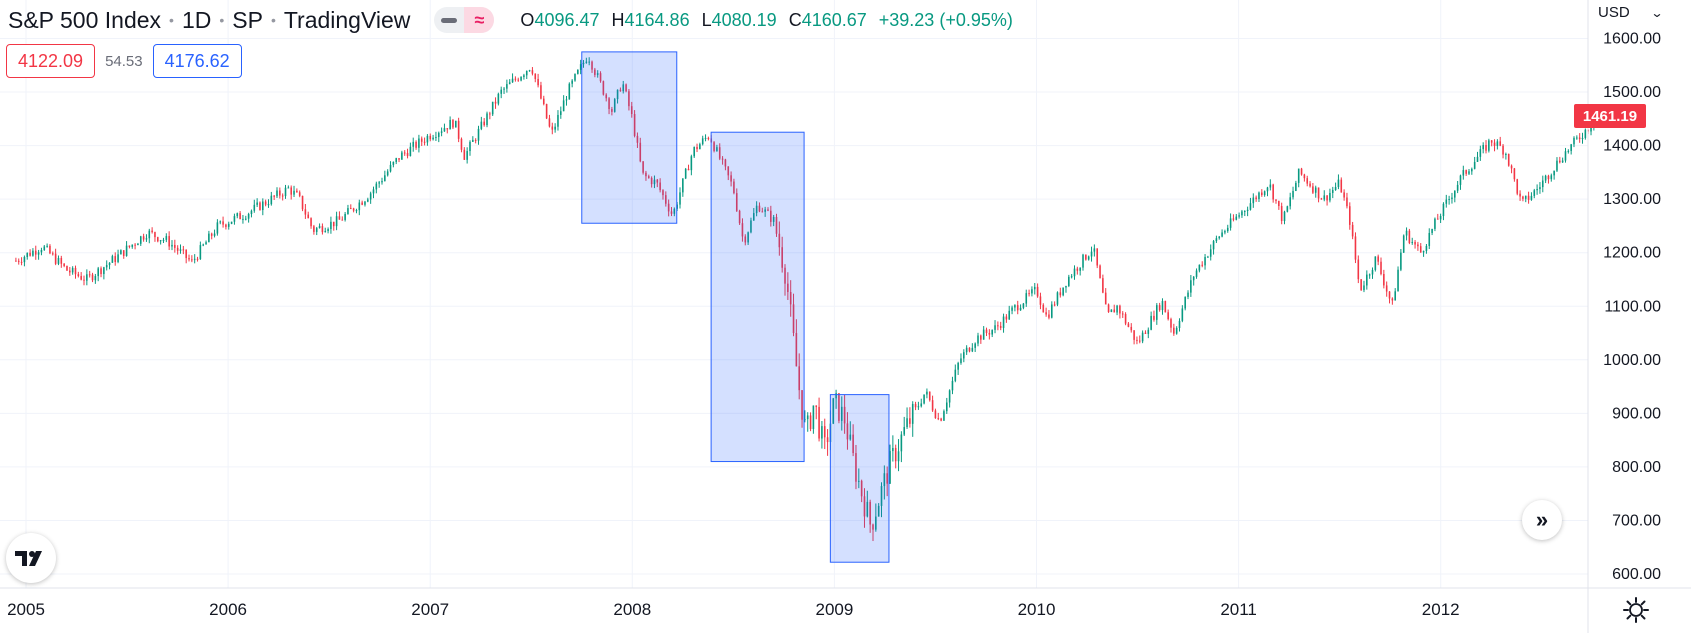 The width and height of the screenshot is (1691, 633). I want to click on gear-icon, so click(1636, 610).